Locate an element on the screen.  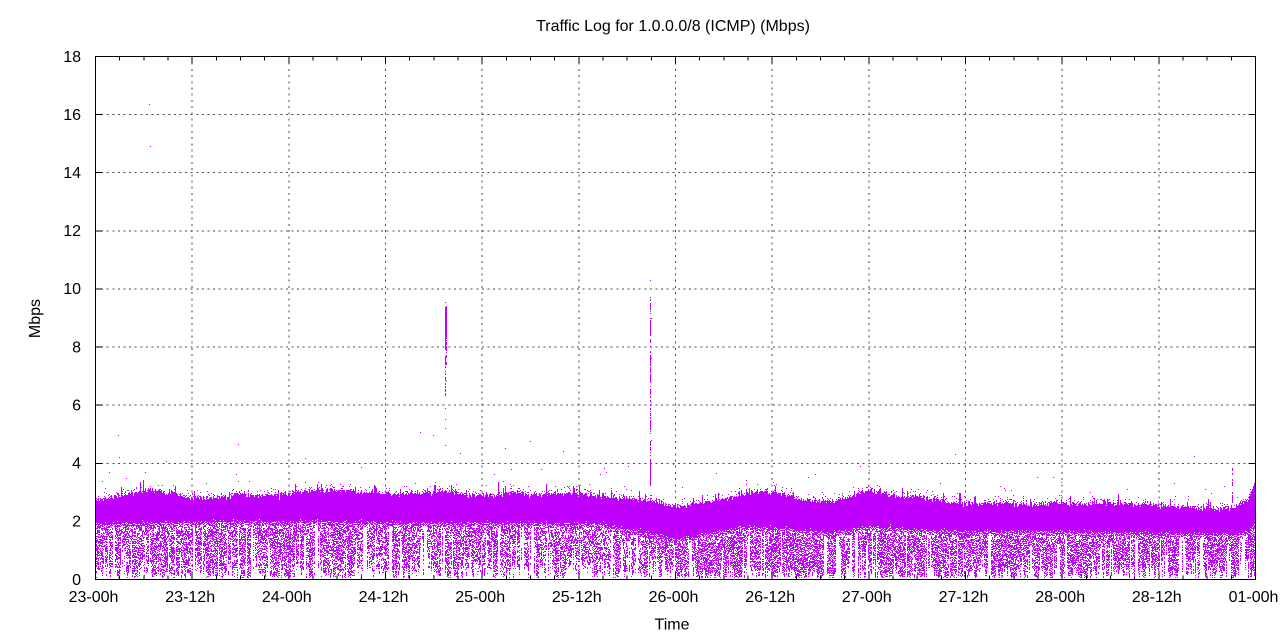
svg-text: 0 is located at coordinates (76, 580).